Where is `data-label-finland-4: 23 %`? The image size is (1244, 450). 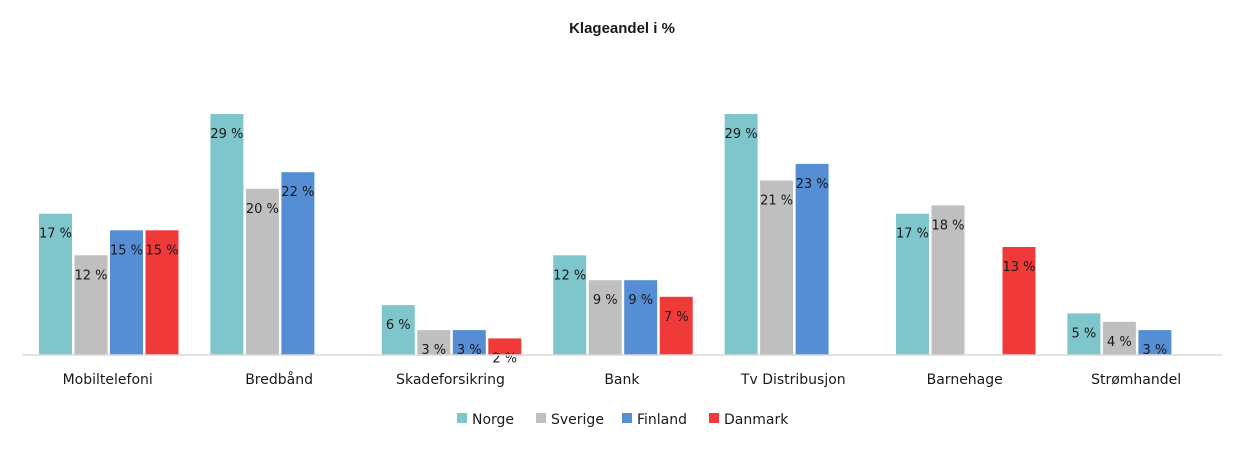
data-label-finland-4: 23 % is located at coordinates (812, 184).